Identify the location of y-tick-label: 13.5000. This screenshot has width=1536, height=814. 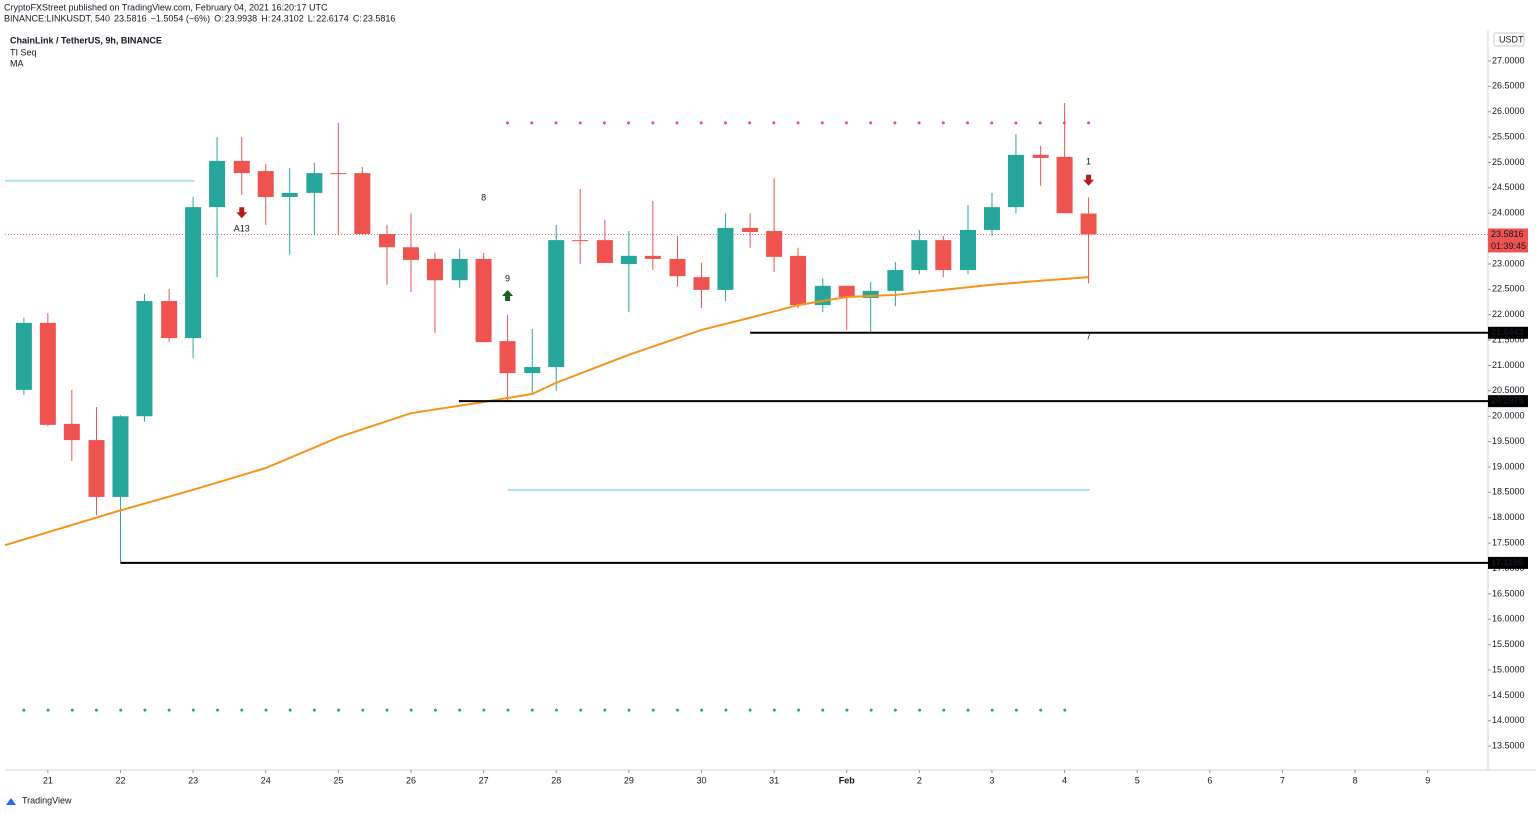
(1508, 746).